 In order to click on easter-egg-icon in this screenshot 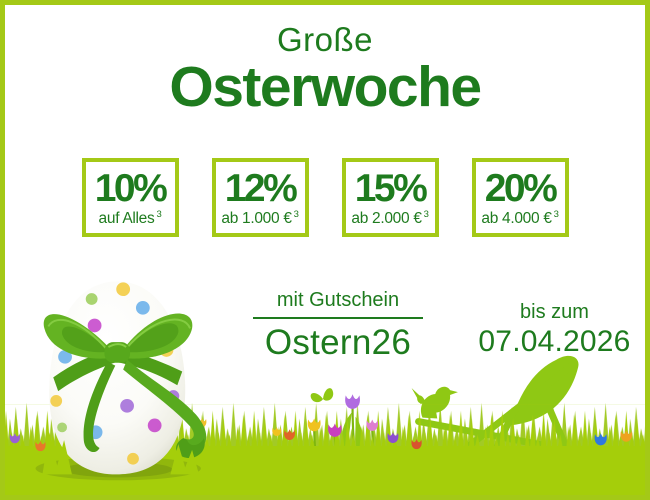, I will do `click(121, 381)`.